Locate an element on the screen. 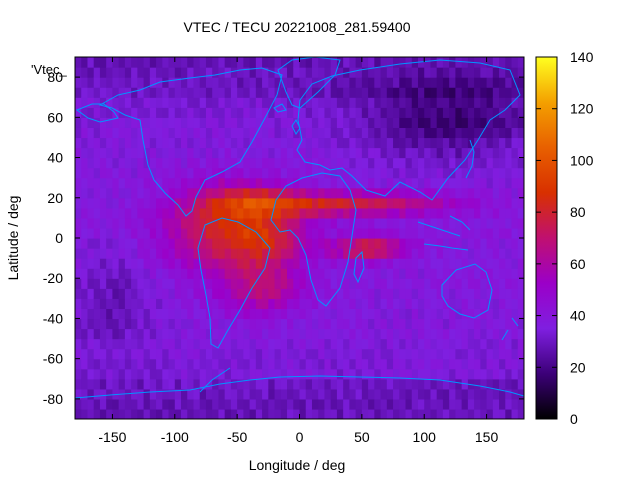  coastline-south-america is located at coordinates (234, 283).